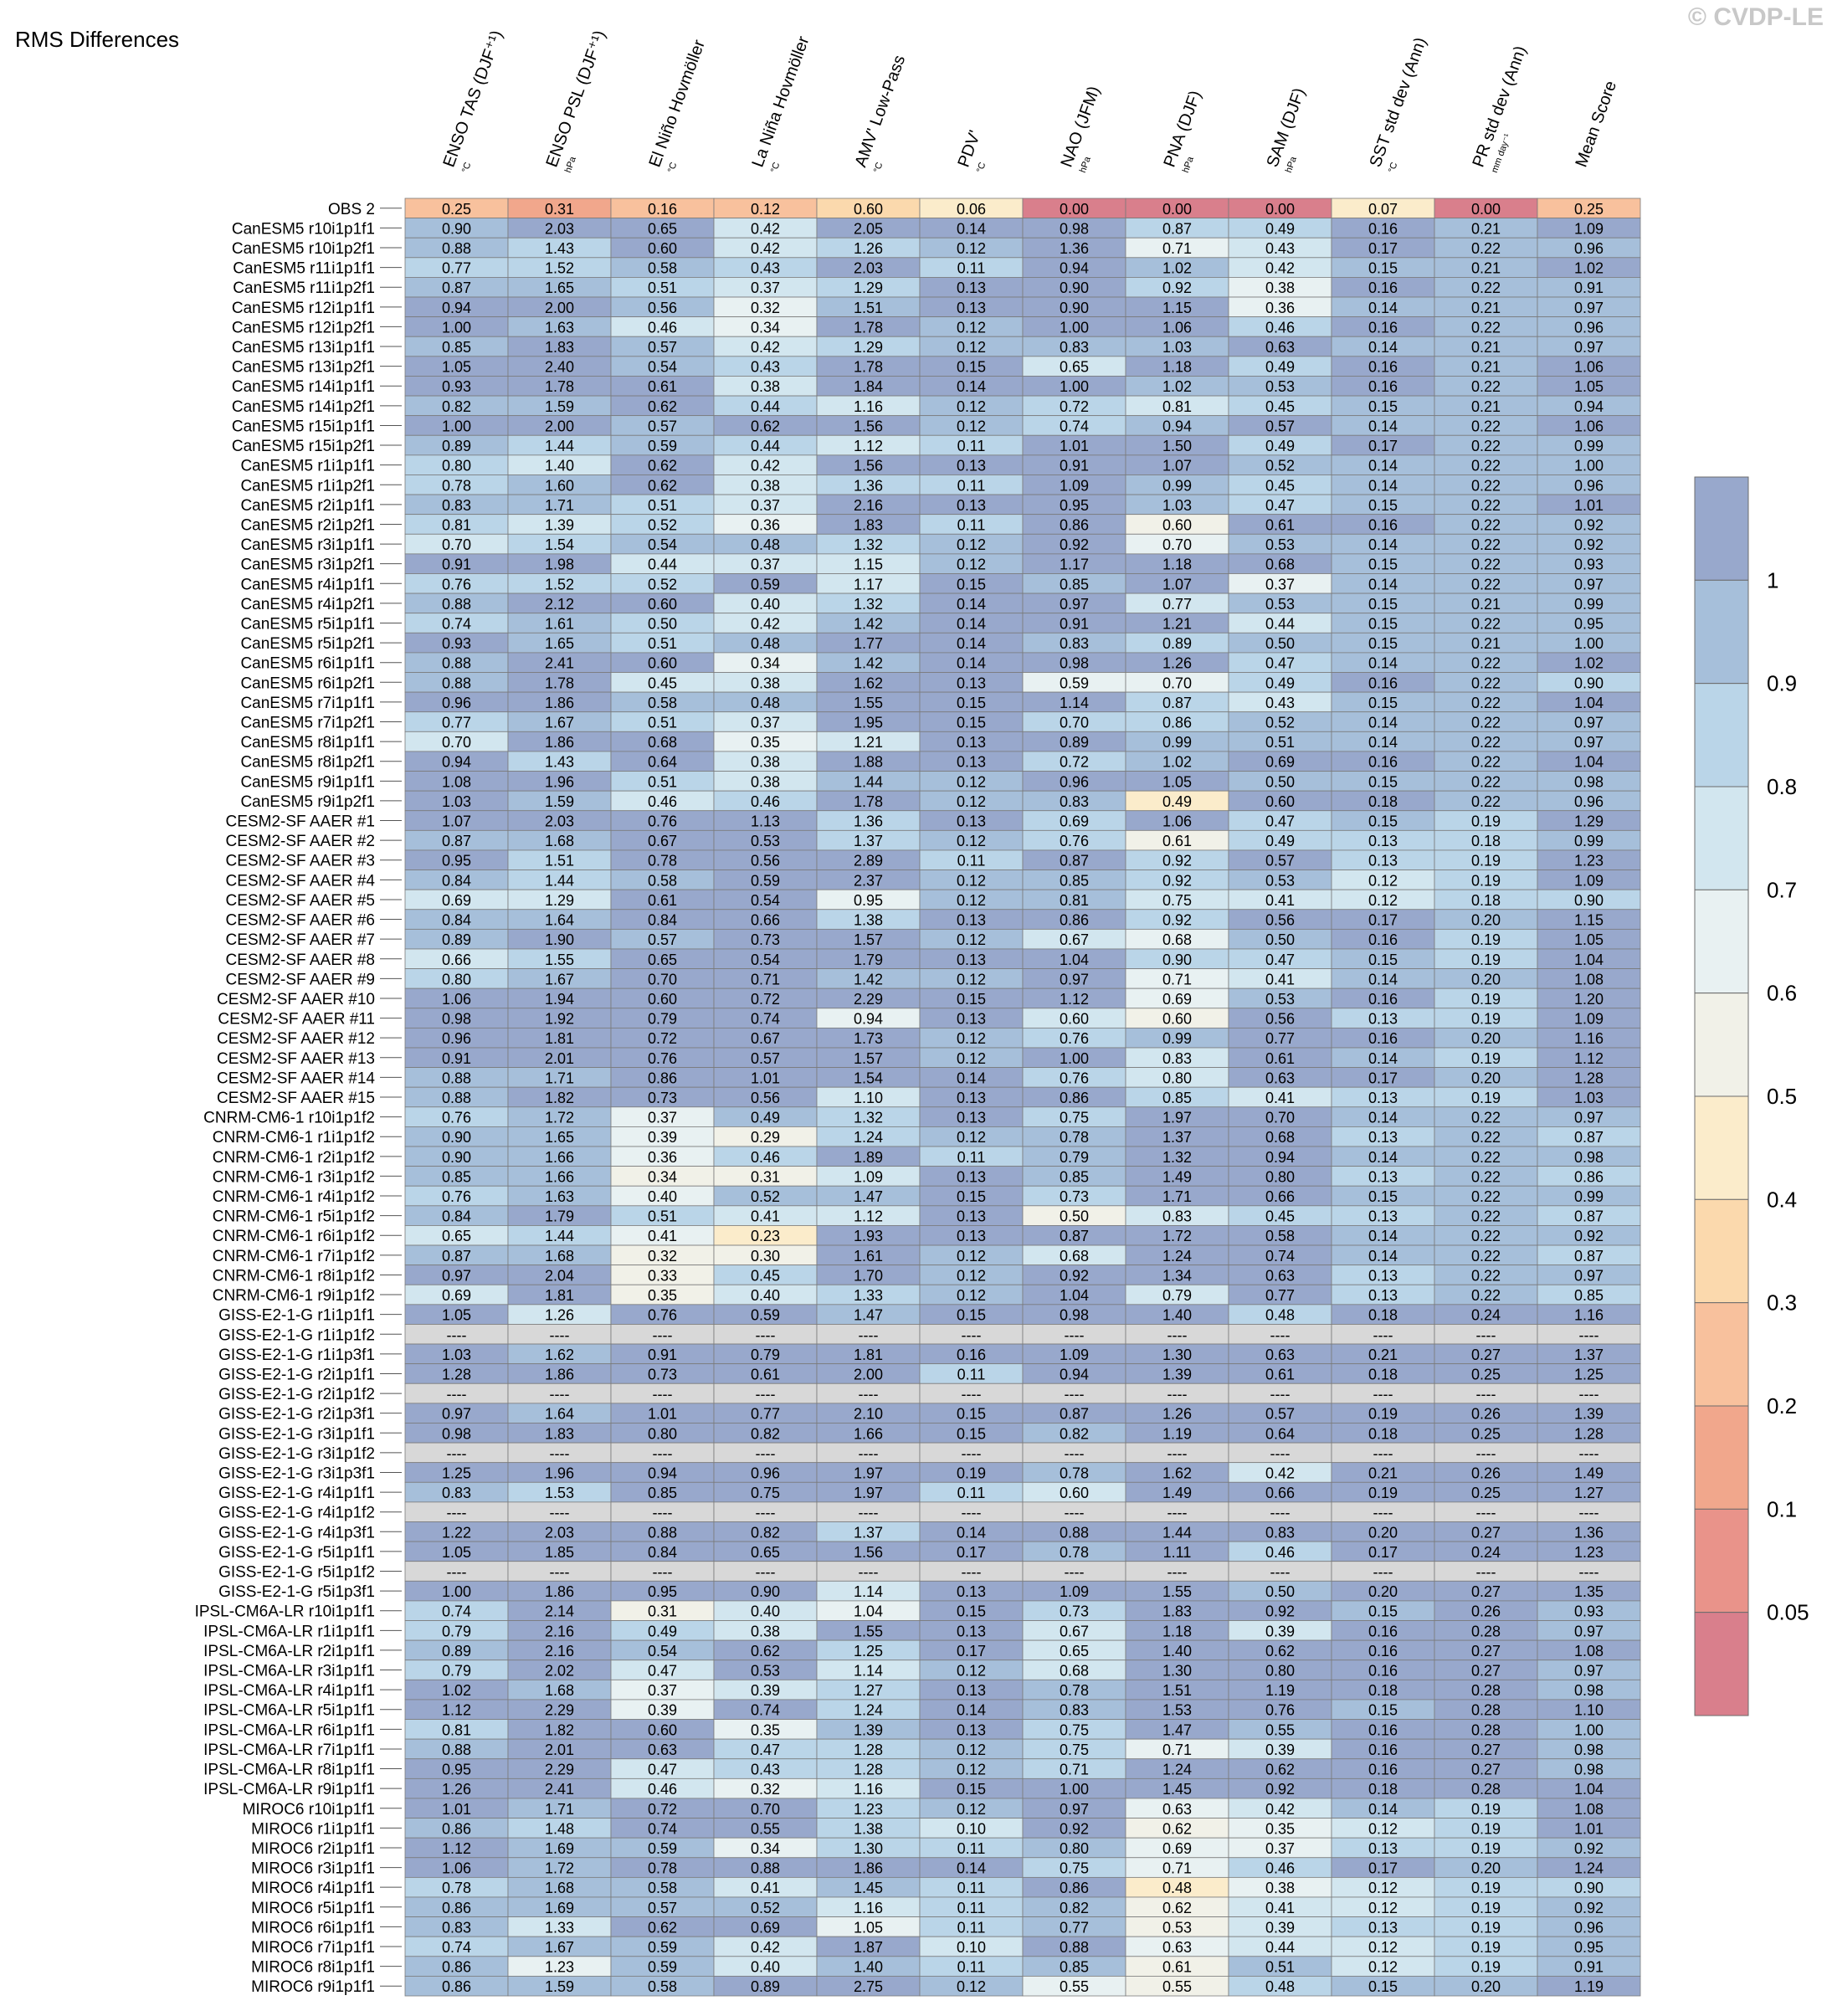 This screenshot has height=2016, width=1832. What do you see at coordinates (296, 1532) in the screenshot?
I see `row-label: GISS-E2-1-G r4i1p3f1` at bounding box center [296, 1532].